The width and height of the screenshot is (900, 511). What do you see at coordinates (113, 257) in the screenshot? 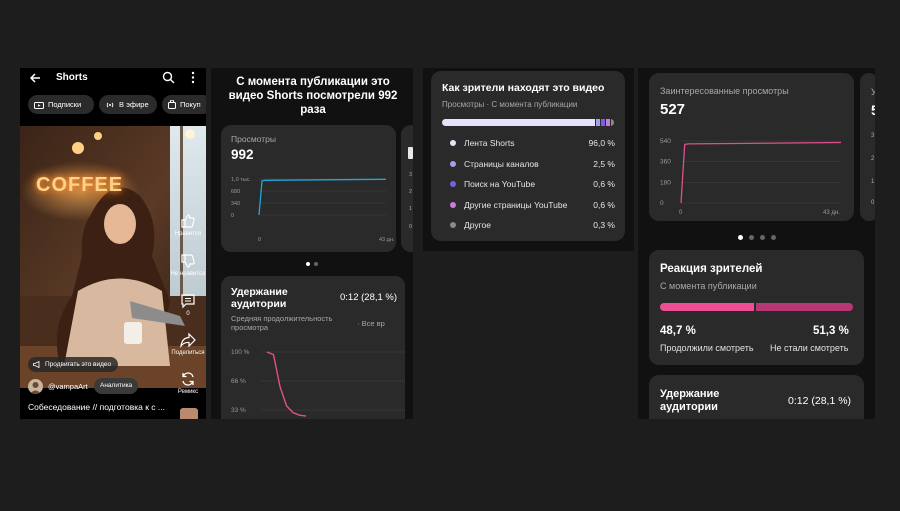
I see `video-frame: COFFEE` at bounding box center [113, 257].